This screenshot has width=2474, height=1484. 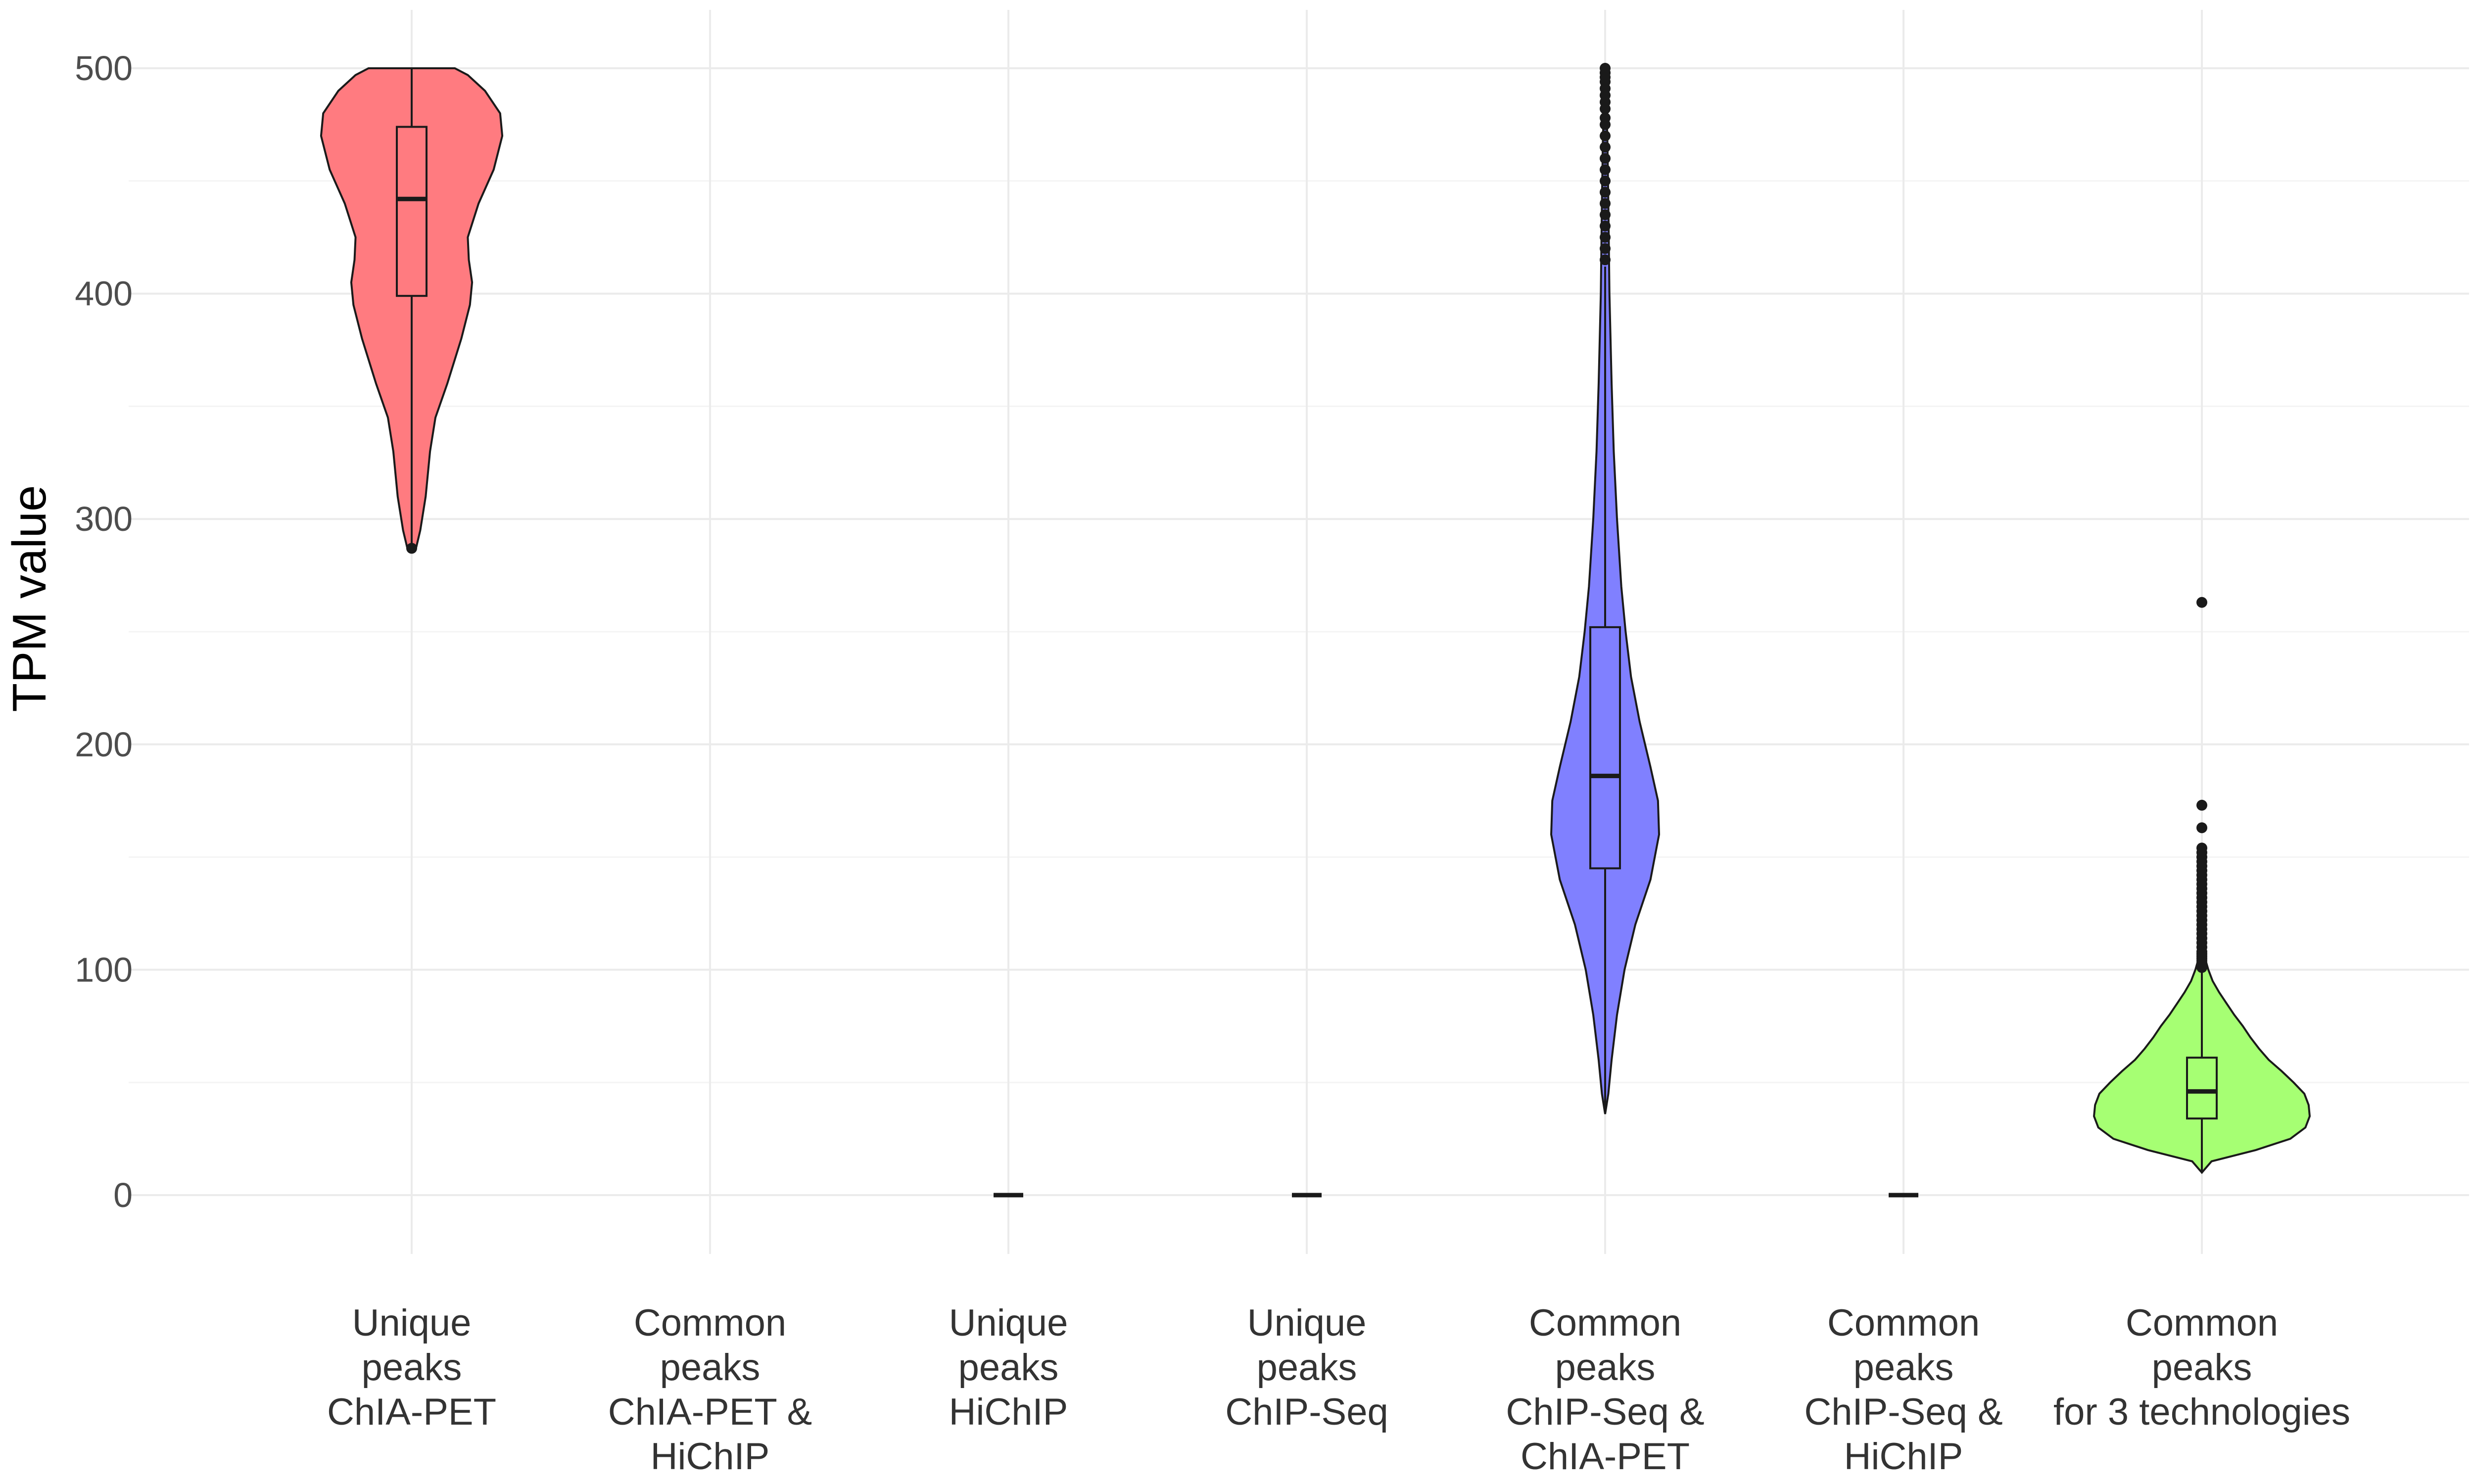 What do you see at coordinates (104, 969) in the screenshot?
I see `y-tick-label: 100` at bounding box center [104, 969].